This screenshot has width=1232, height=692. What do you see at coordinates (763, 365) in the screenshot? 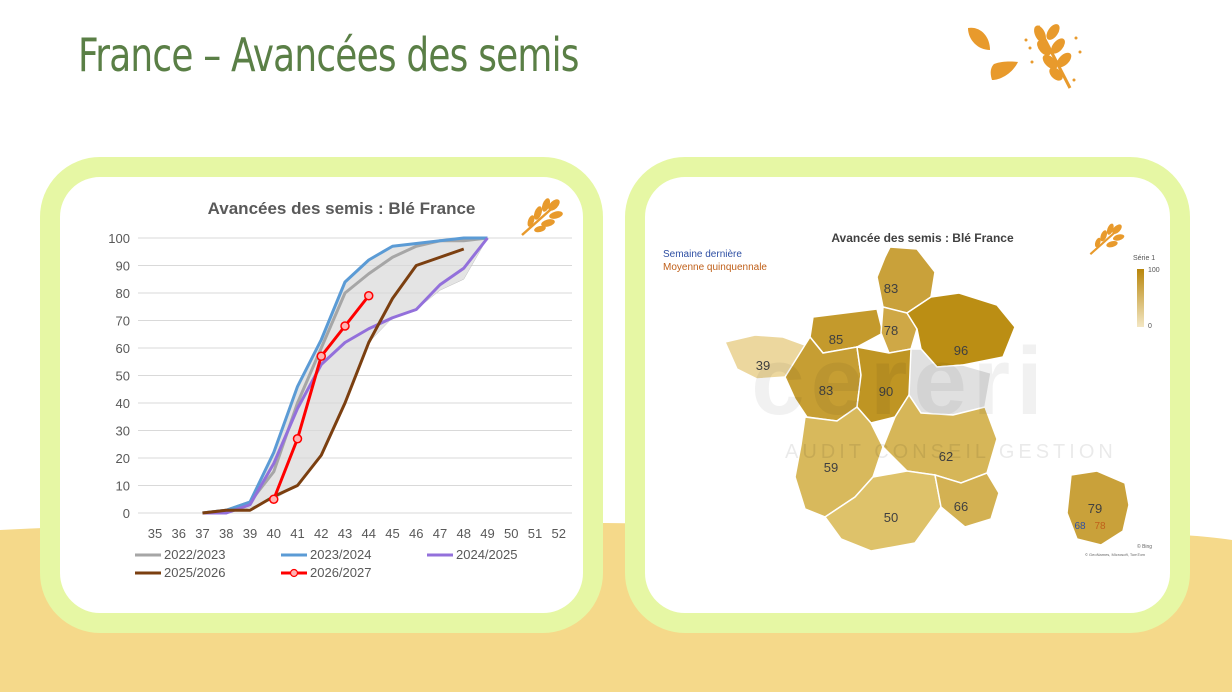
I see `region-value-label: 39` at bounding box center [763, 365].